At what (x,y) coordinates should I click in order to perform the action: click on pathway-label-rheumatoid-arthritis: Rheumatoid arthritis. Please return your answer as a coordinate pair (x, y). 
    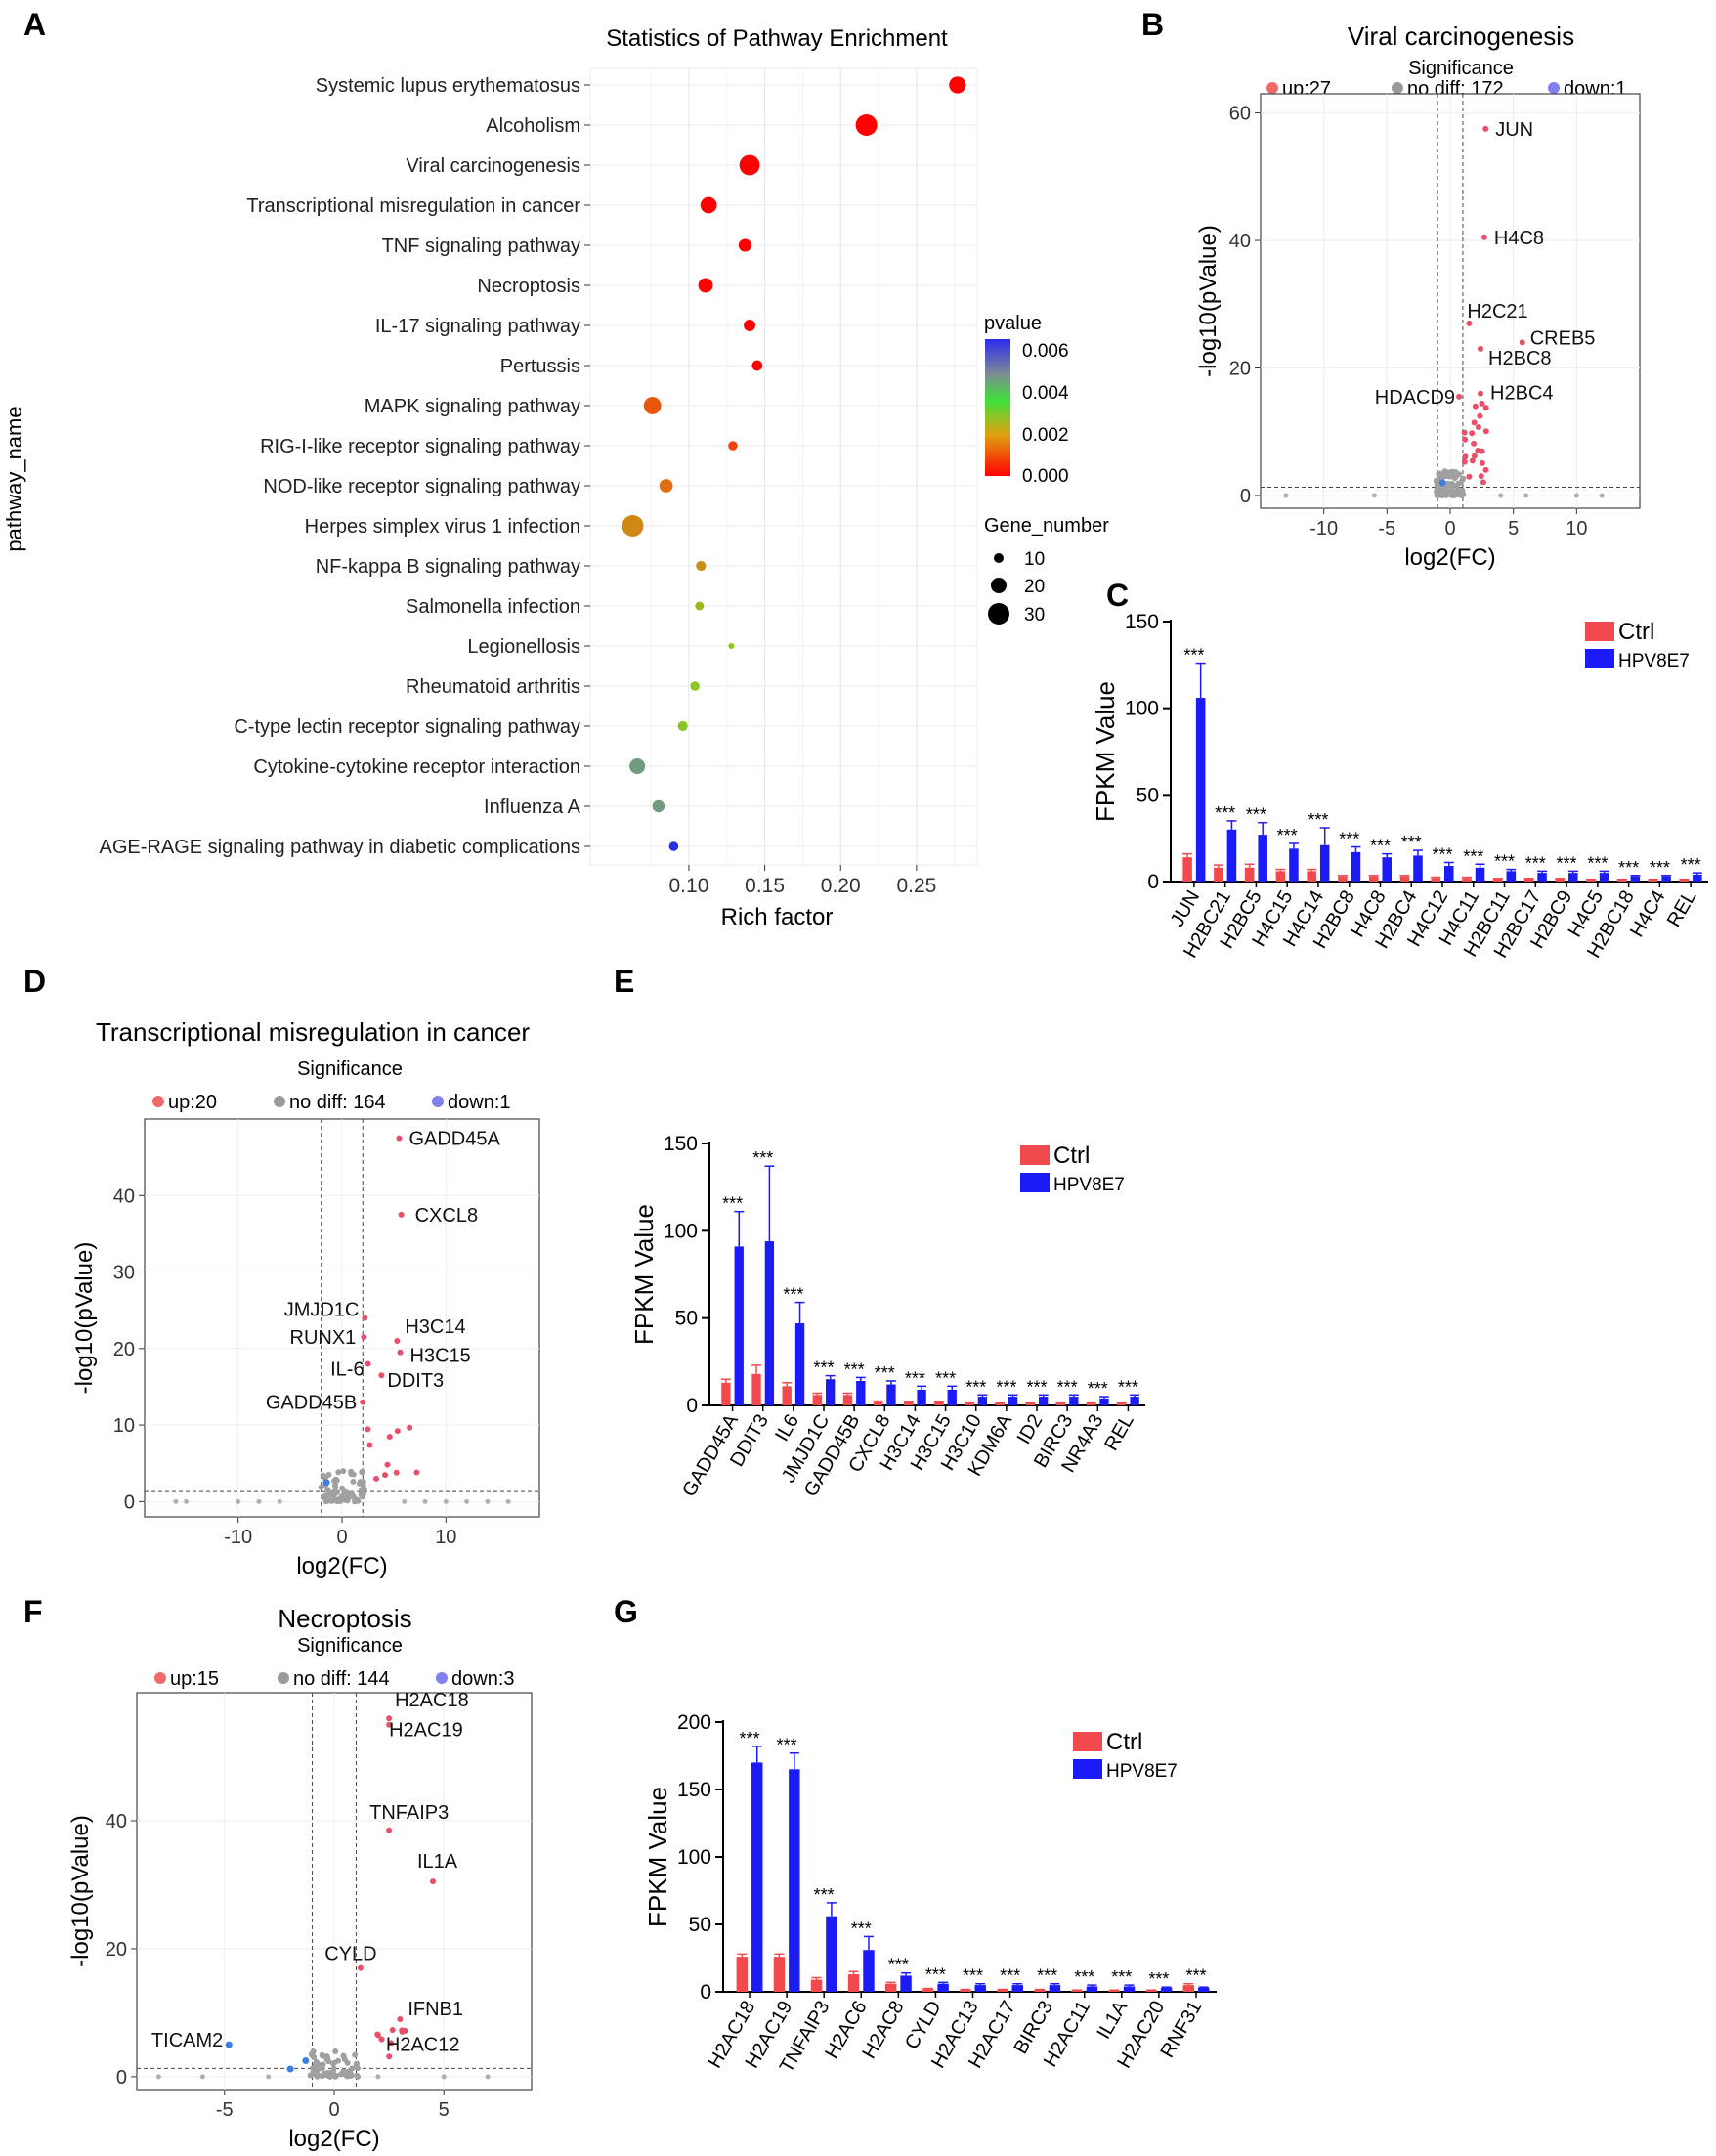
    Looking at the image, I should click on (493, 687).